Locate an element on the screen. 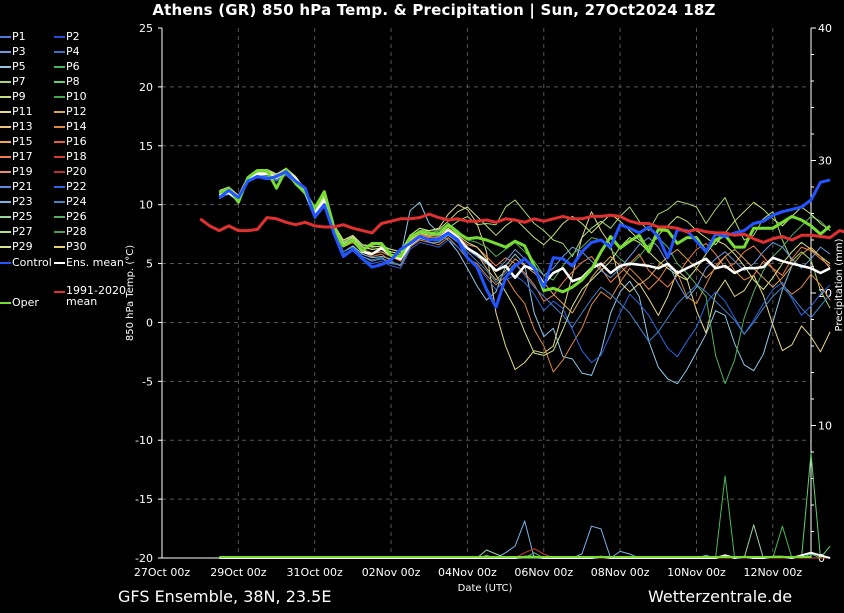  legend-item: Control is located at coordinates (26, 263).